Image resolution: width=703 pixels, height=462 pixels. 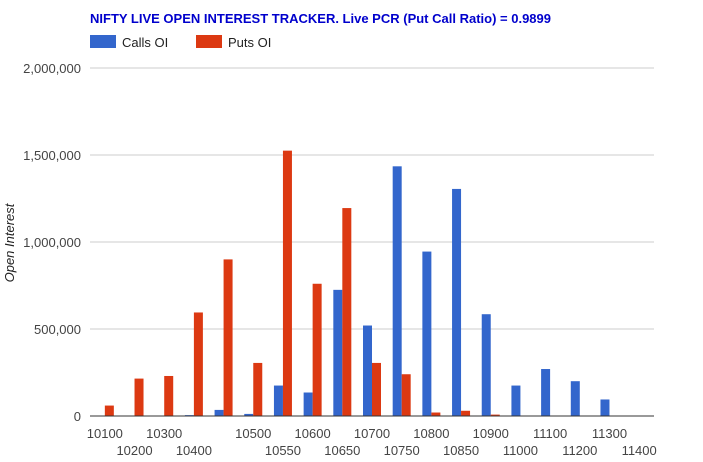 I want to click on legend-label-calls: Calls OI, so click(x=145, y=42).